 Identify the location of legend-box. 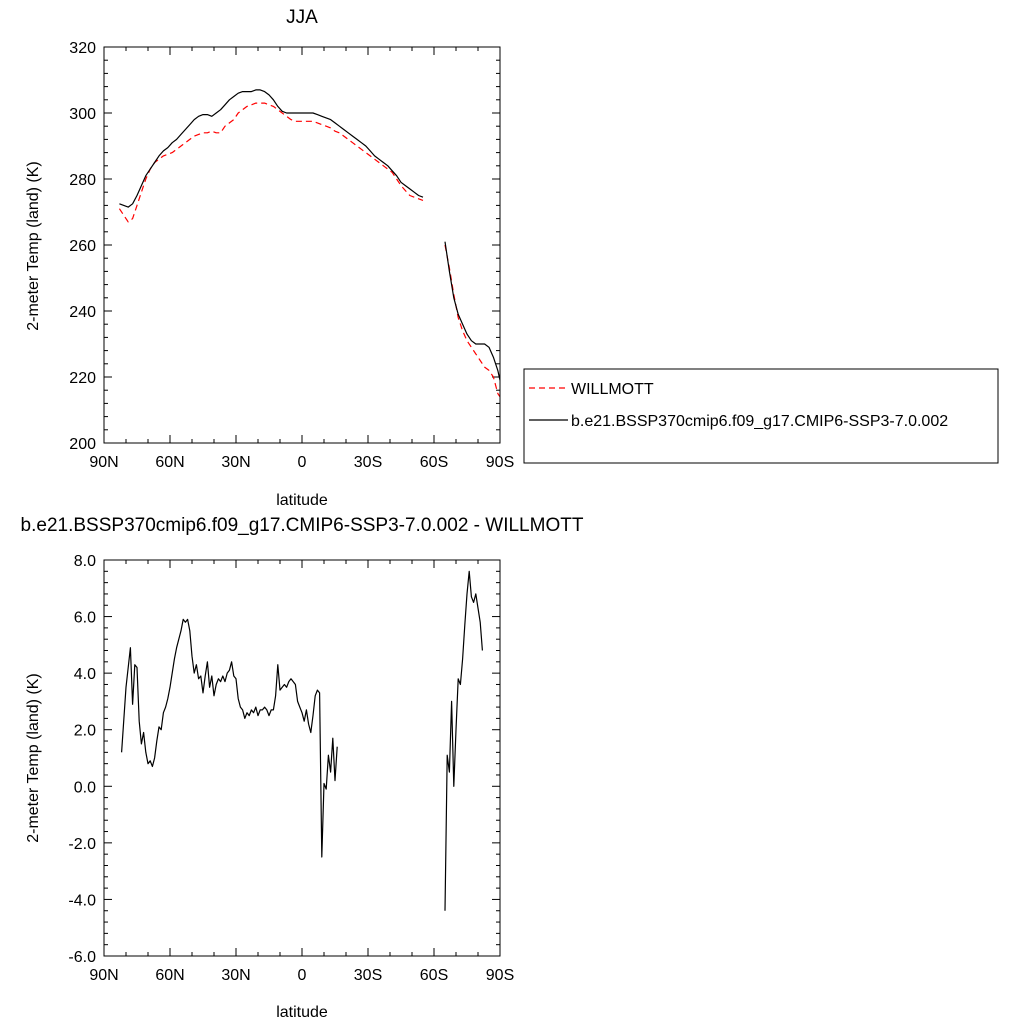
(761, 416).